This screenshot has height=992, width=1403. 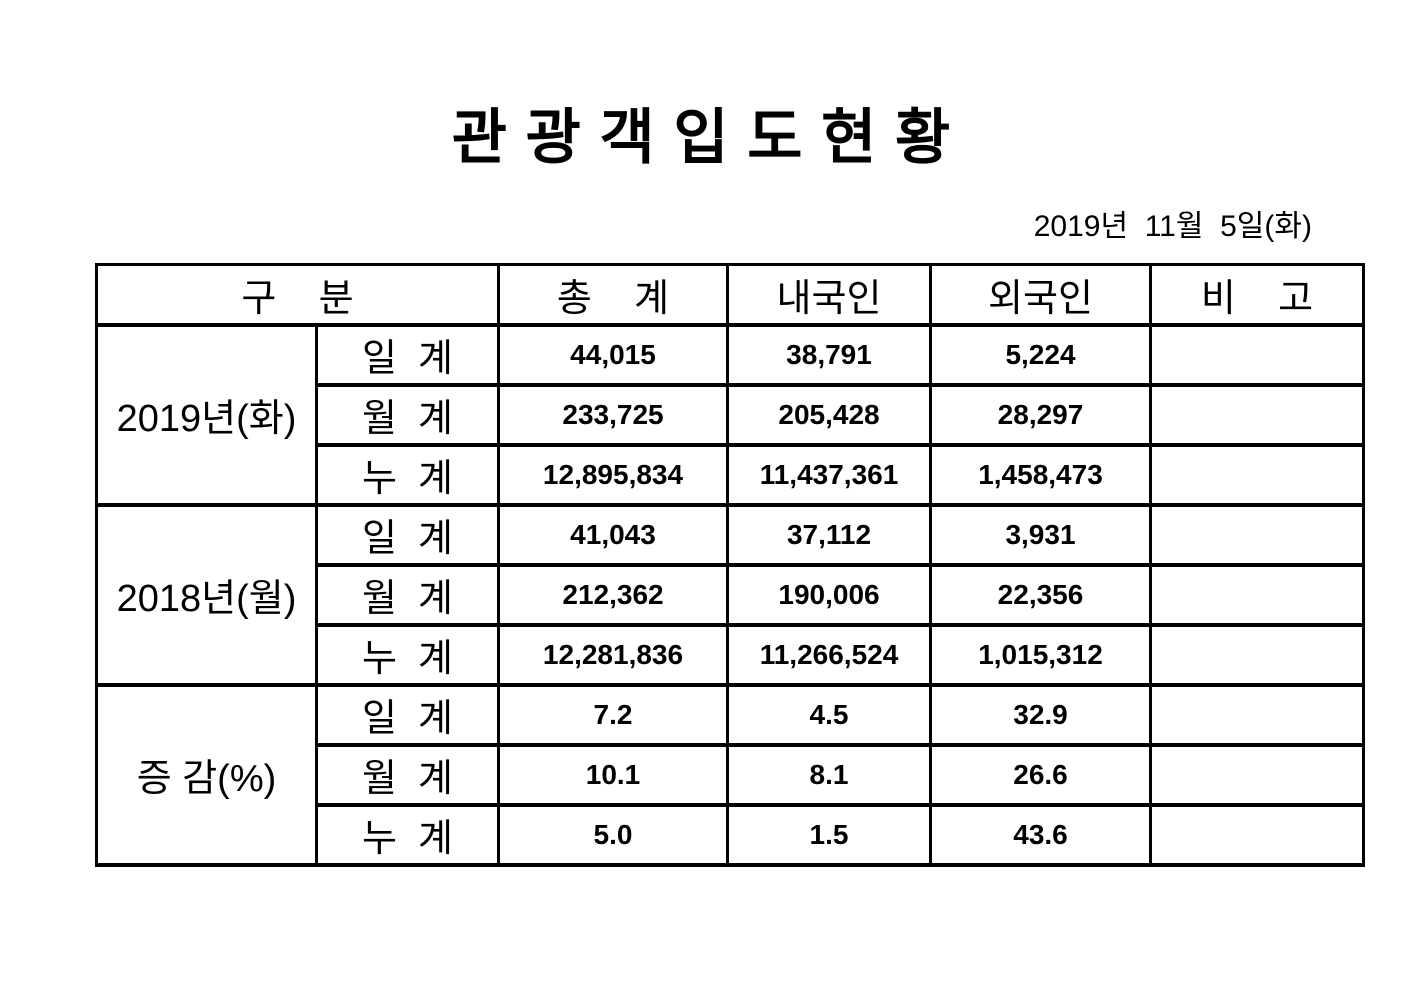 I want to click on cell-total: 212,362, so click(x=613, y=594).